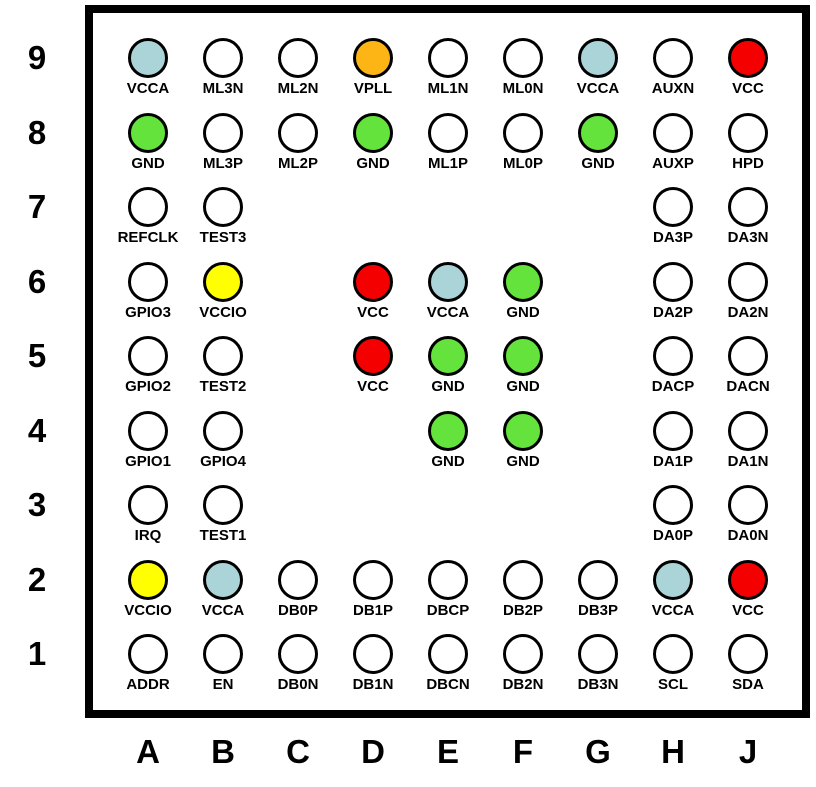 The width and height of the screenshot is (816, 787). Describe the element at coordinates (223, 535) in the screenshot. I see `pin-label-B3: TEST1` at that location.